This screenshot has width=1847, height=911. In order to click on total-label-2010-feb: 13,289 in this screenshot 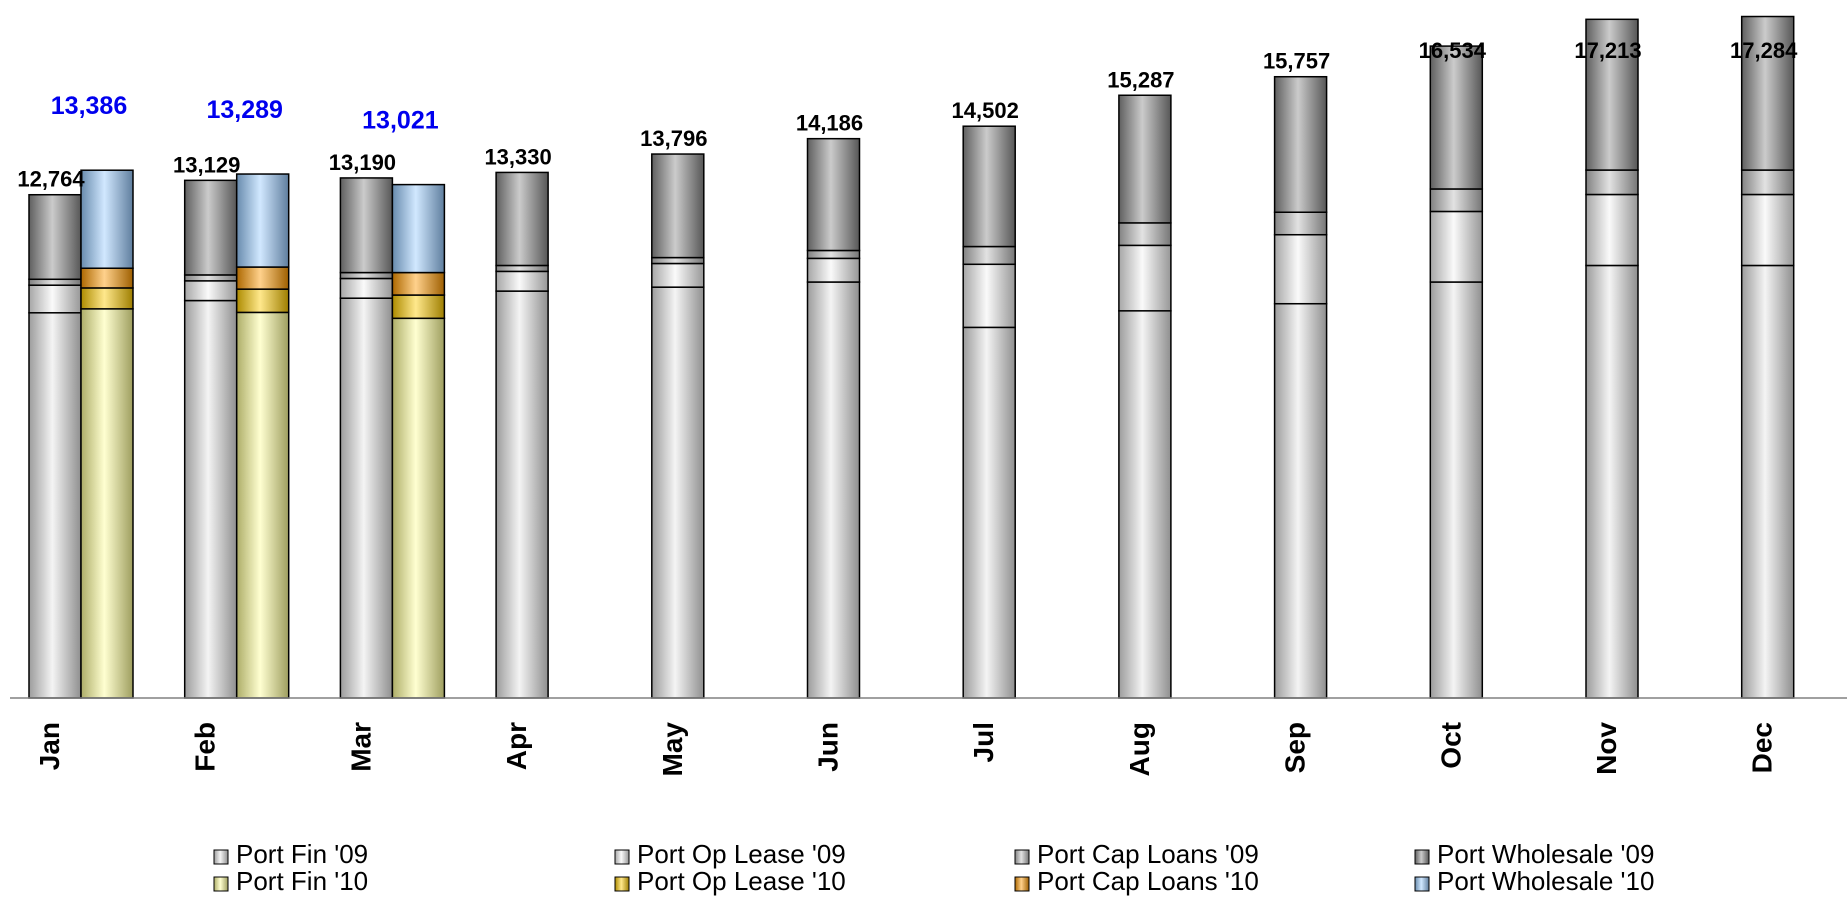, I will do `click(244, 110)`.